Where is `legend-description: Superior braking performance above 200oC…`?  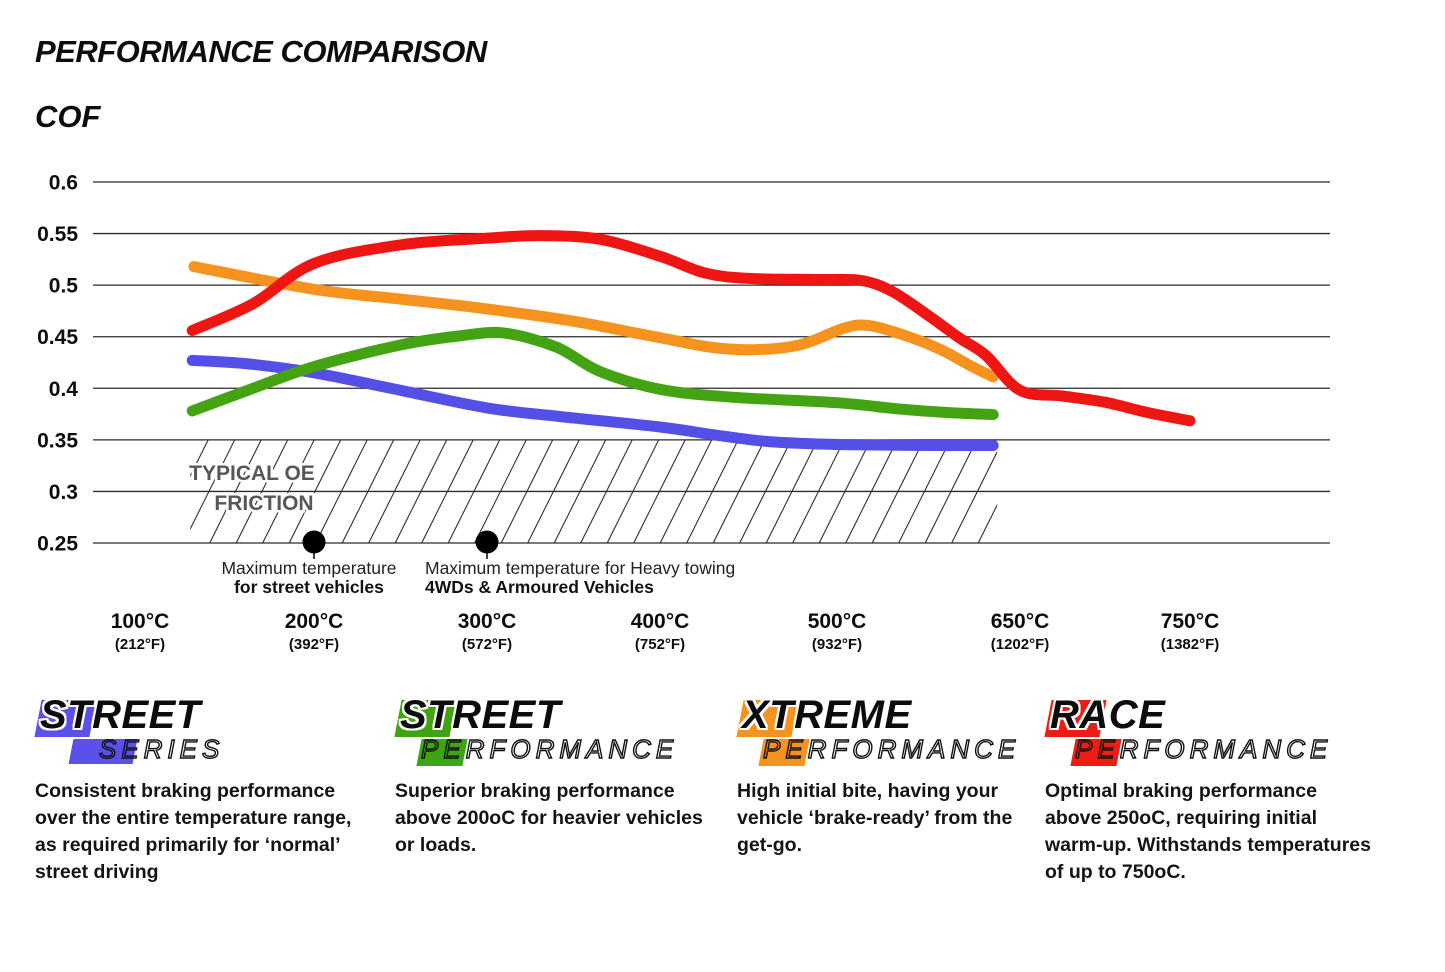 legend-description: Superior braking performance above 200oC… is located at coordinates (549, 818).